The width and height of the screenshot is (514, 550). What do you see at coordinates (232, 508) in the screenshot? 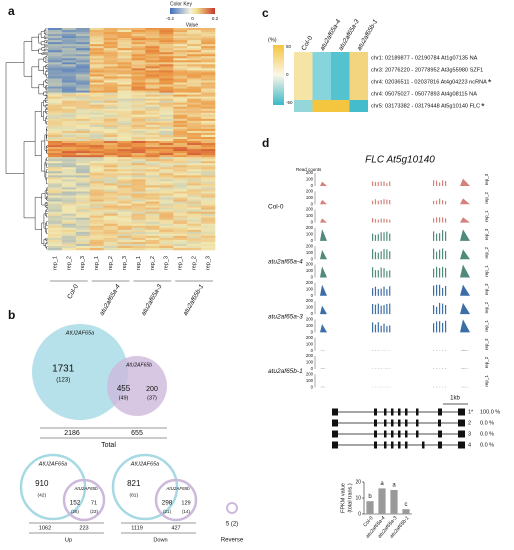
I see `venn-reverse` at bounding box center [232, 508].